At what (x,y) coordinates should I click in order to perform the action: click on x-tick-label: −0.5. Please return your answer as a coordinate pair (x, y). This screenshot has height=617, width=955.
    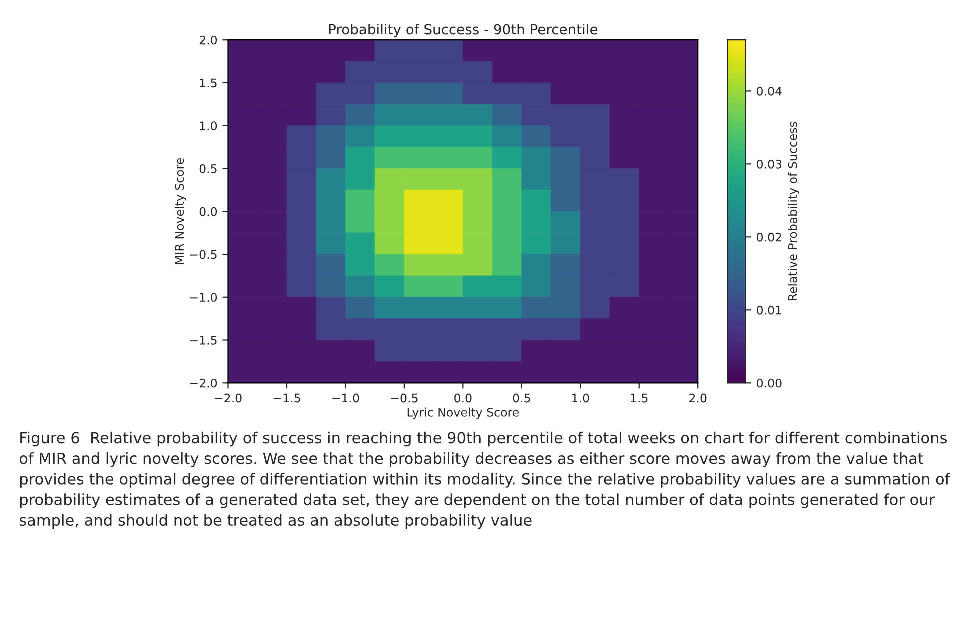
    Looking at the image, I should click on (404, 398).